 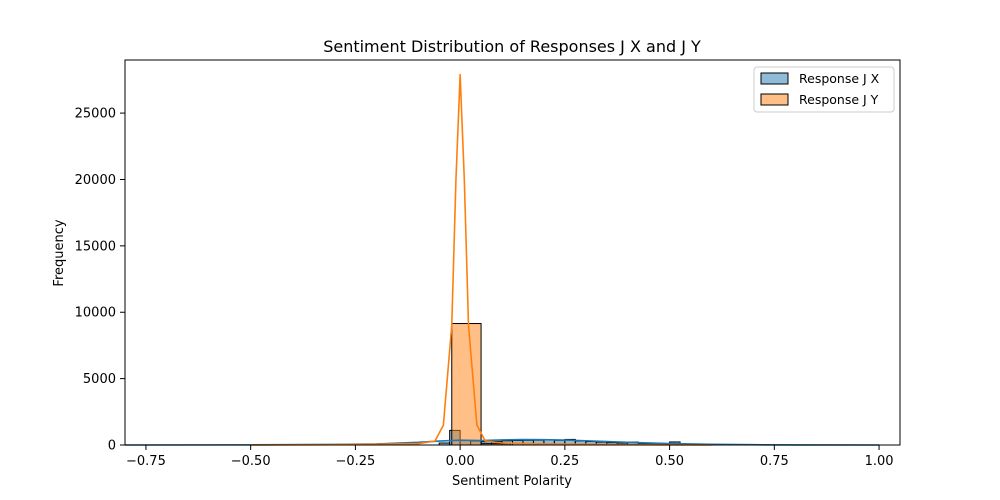 I want to click on legend-swatch-response-j-y, so click(x=774, y=99).